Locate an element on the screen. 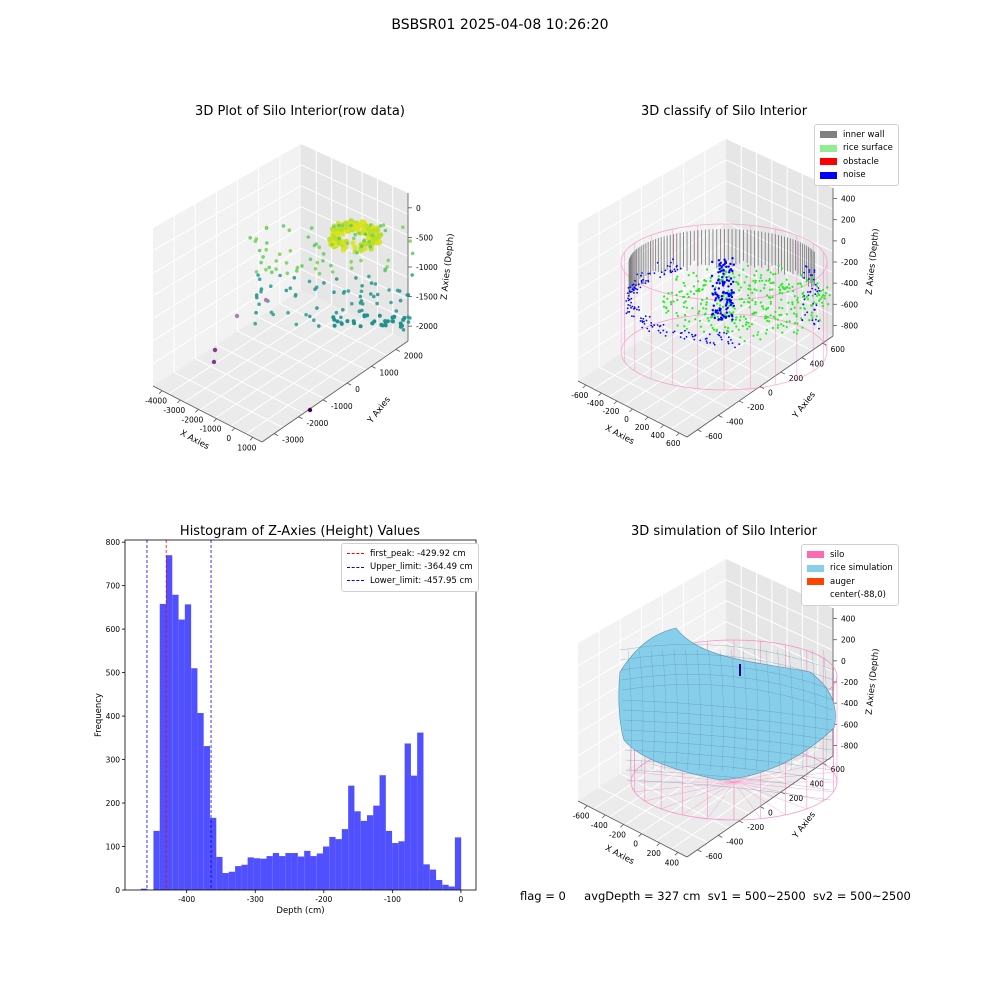 Image resolution: width=1000 pixels, height=1000 pixels. back-left-pane is located at coordinates (652, 260).